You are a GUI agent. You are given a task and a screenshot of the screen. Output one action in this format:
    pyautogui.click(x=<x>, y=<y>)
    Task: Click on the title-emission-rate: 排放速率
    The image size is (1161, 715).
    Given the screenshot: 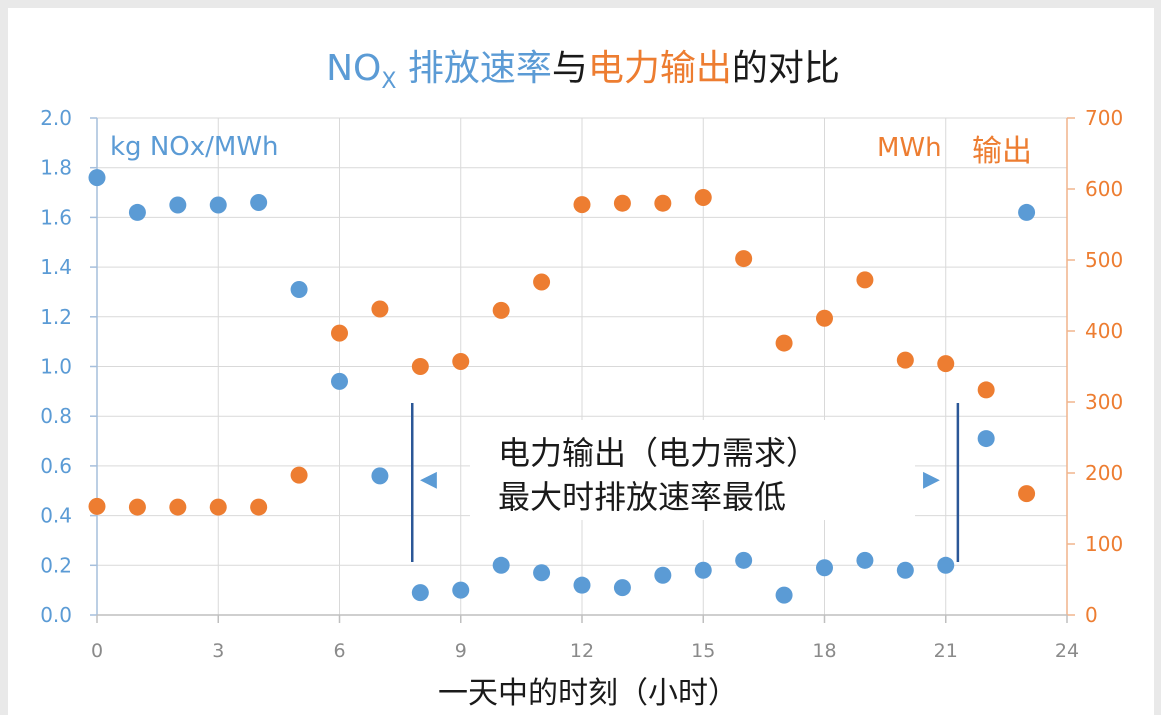 What is the action you would take?
    pyautogui.click(x=473, y=68)
    